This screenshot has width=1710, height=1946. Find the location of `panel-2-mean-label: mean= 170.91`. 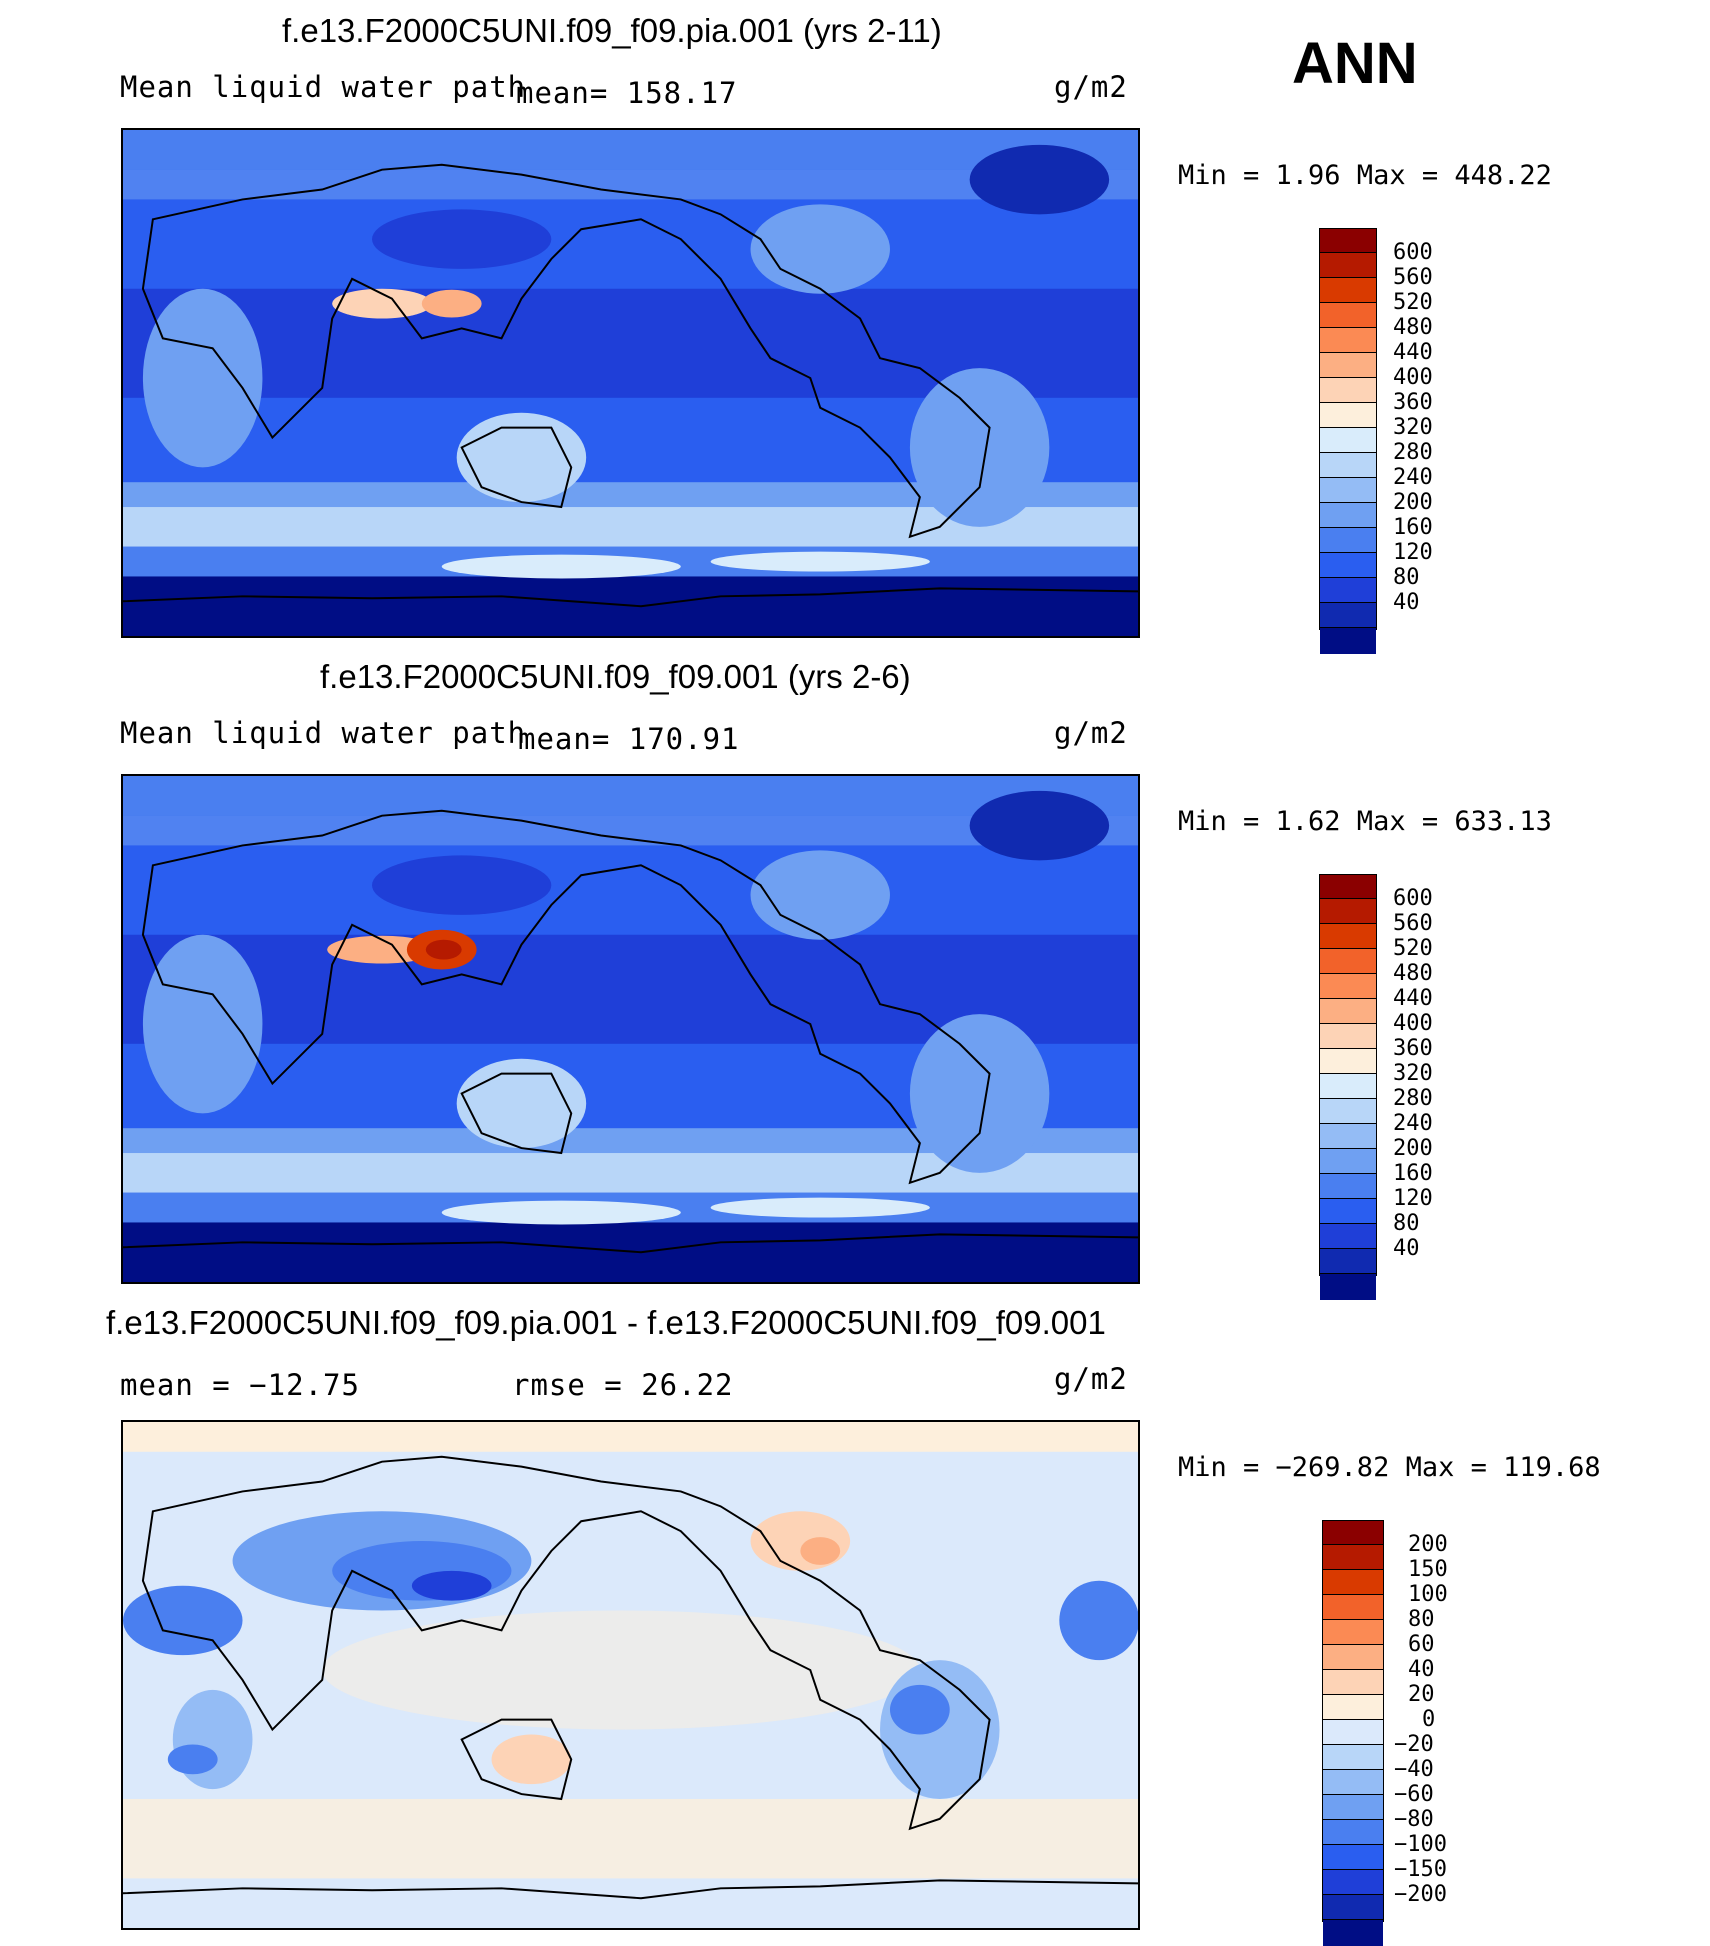

panel-2-mean-label: mean= 170.91 is located at coordinates (629, 739).